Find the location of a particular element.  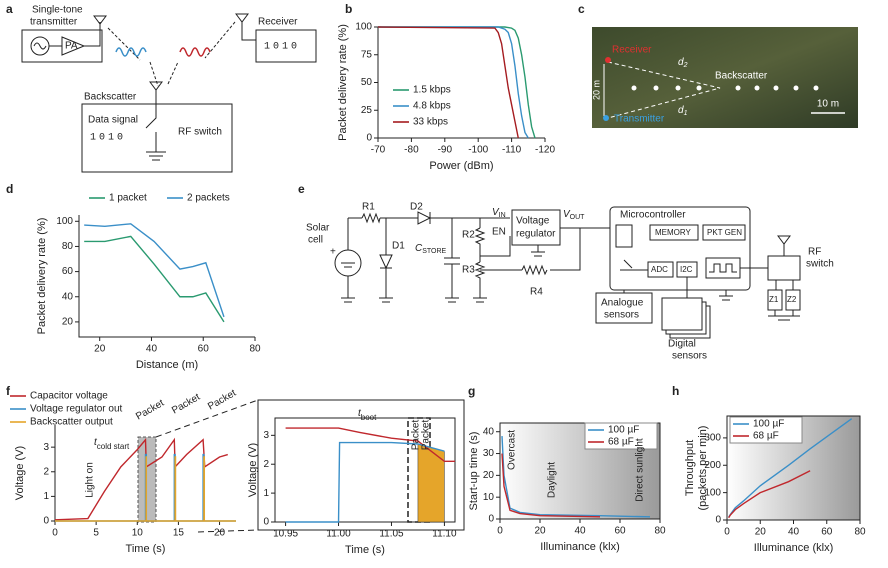

label: switch is located at coordinates (820, 264).